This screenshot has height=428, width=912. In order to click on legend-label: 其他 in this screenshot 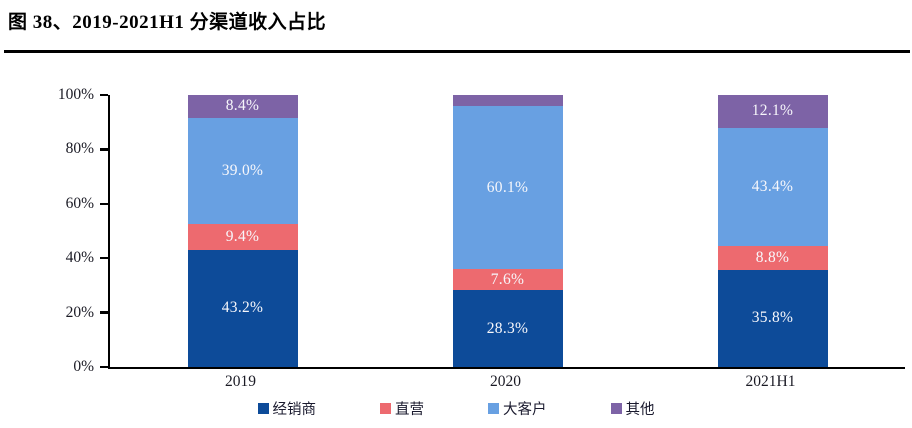, I will do `click(640, 410)`.